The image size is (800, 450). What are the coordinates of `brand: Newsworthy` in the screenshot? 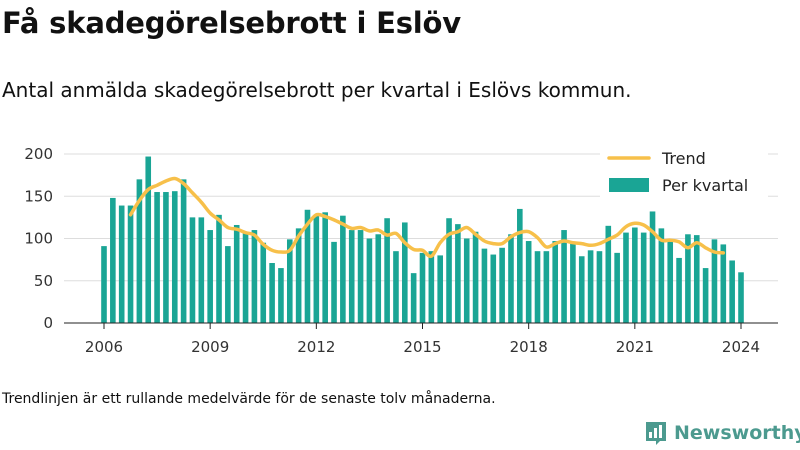 It's located at (722, 433).